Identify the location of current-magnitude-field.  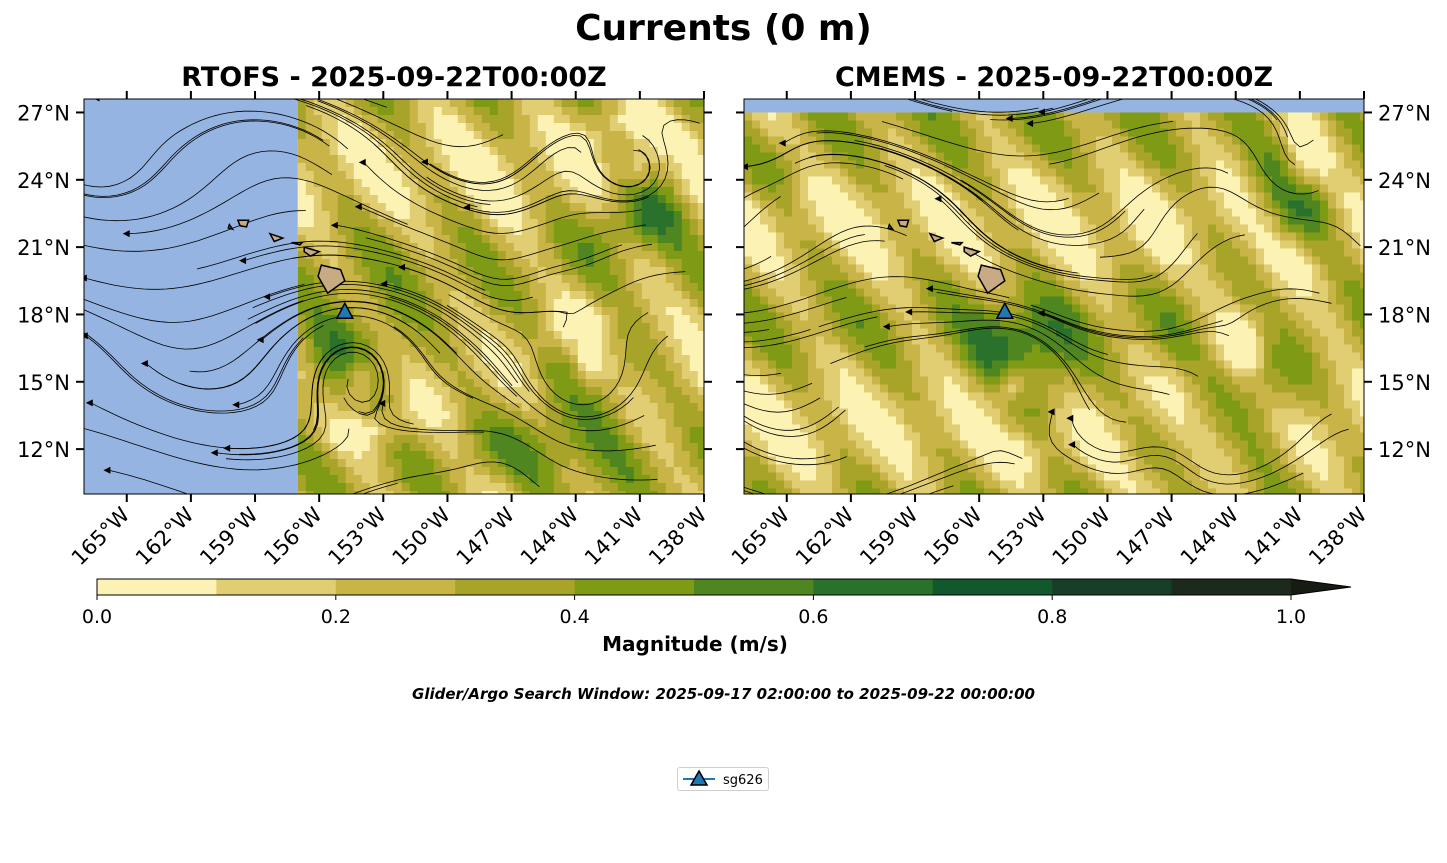
(500, 296).